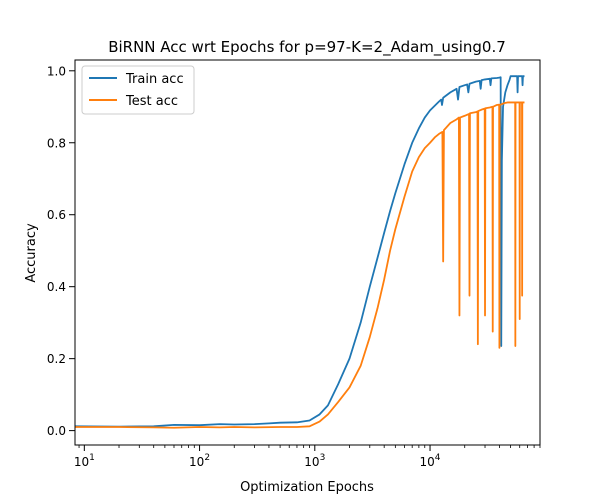 The height and width of the screenshot is (500, 600). What do you see at coordinates (56, 71) in the screenshot?
I see `y-tick-label-5: 1.0` at bounding box center [56, 71].